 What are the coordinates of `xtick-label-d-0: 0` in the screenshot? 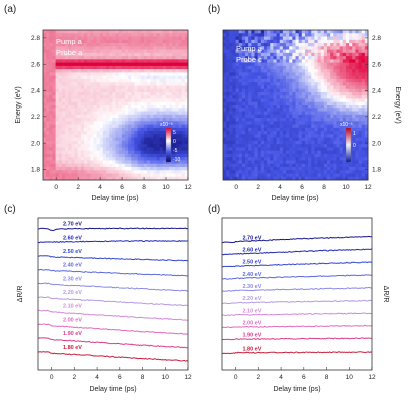 It's located at (236, 377).